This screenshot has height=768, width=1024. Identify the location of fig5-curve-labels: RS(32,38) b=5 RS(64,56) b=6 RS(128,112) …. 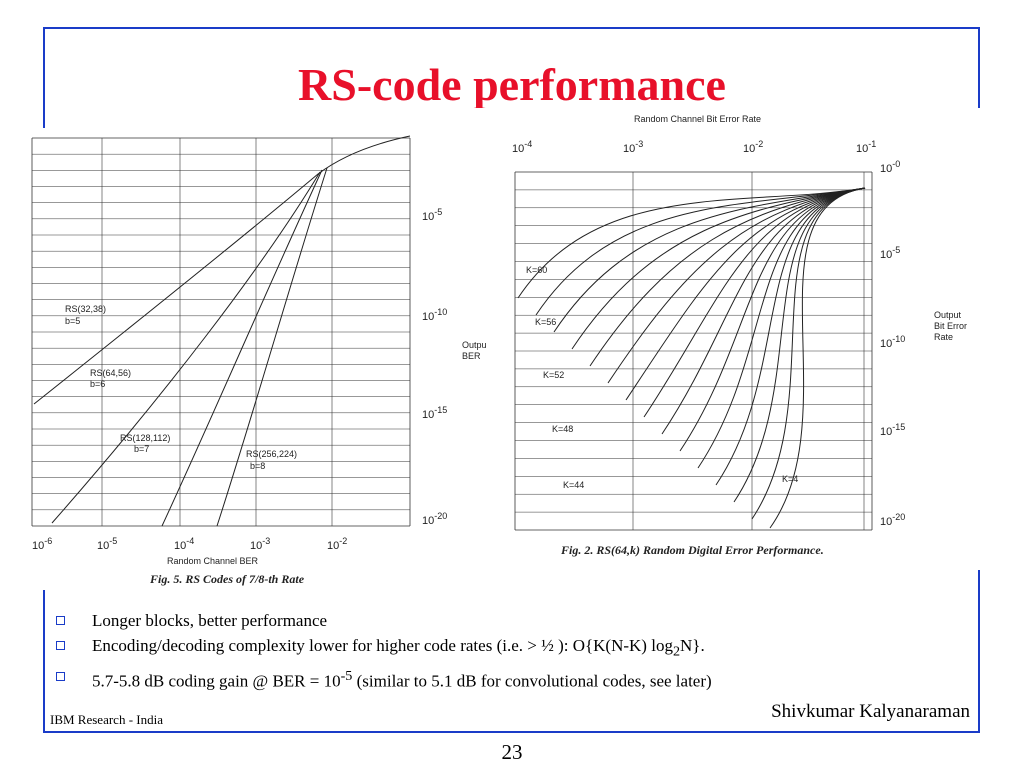
(181, 387).